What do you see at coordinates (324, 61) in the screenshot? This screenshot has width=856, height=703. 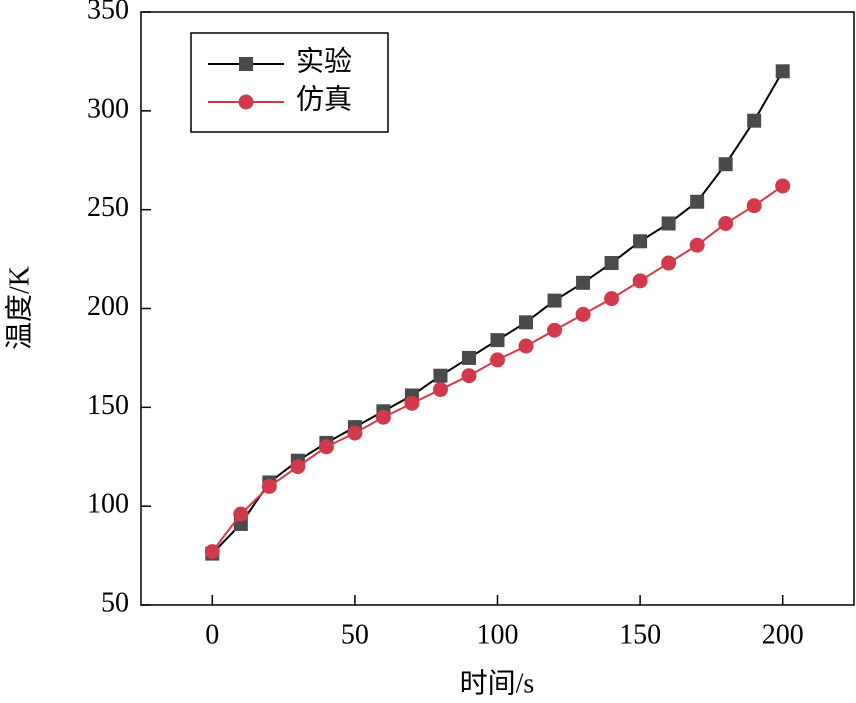 I see `legend-label: 实验` at bounding box center [324, 61].